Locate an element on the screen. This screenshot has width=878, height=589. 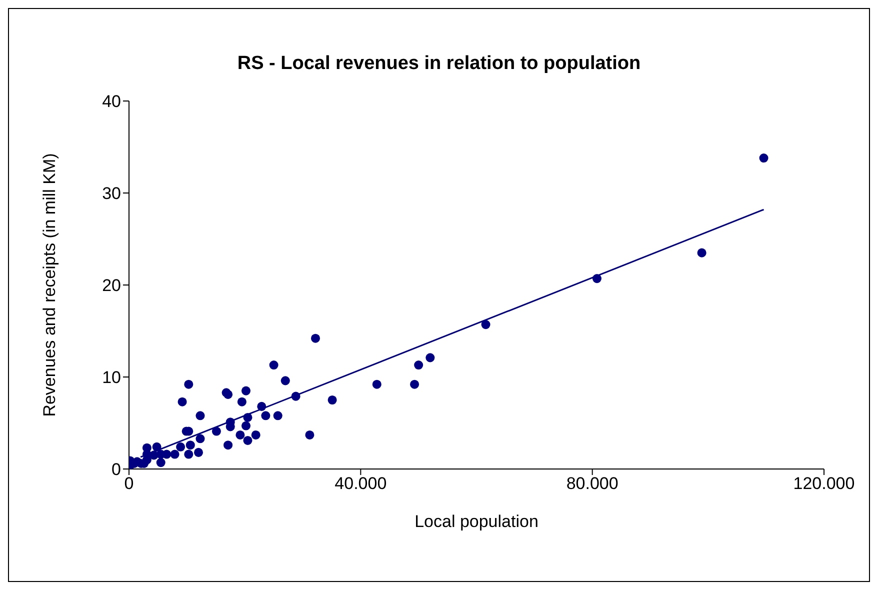
x-tick-label: 40.000 is located at coordinates (360, 484).